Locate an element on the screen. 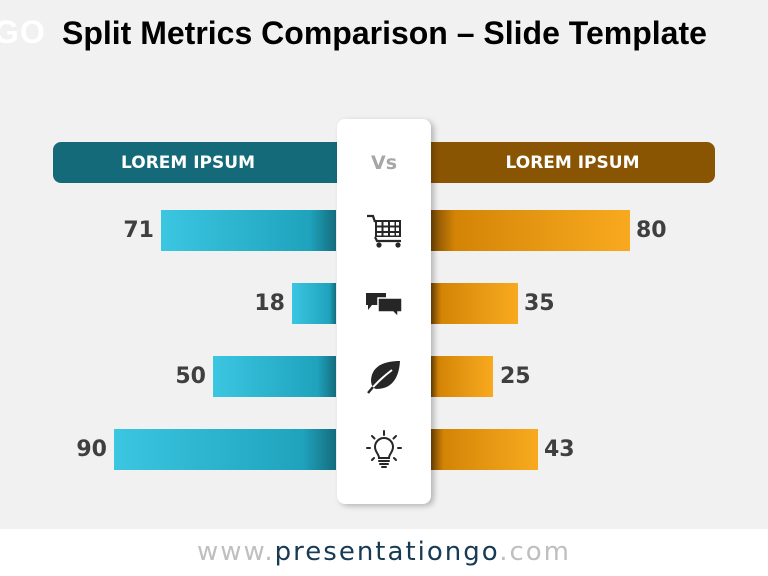  footer-website: www.presentationgo.com is located at coordinates (384, 552).